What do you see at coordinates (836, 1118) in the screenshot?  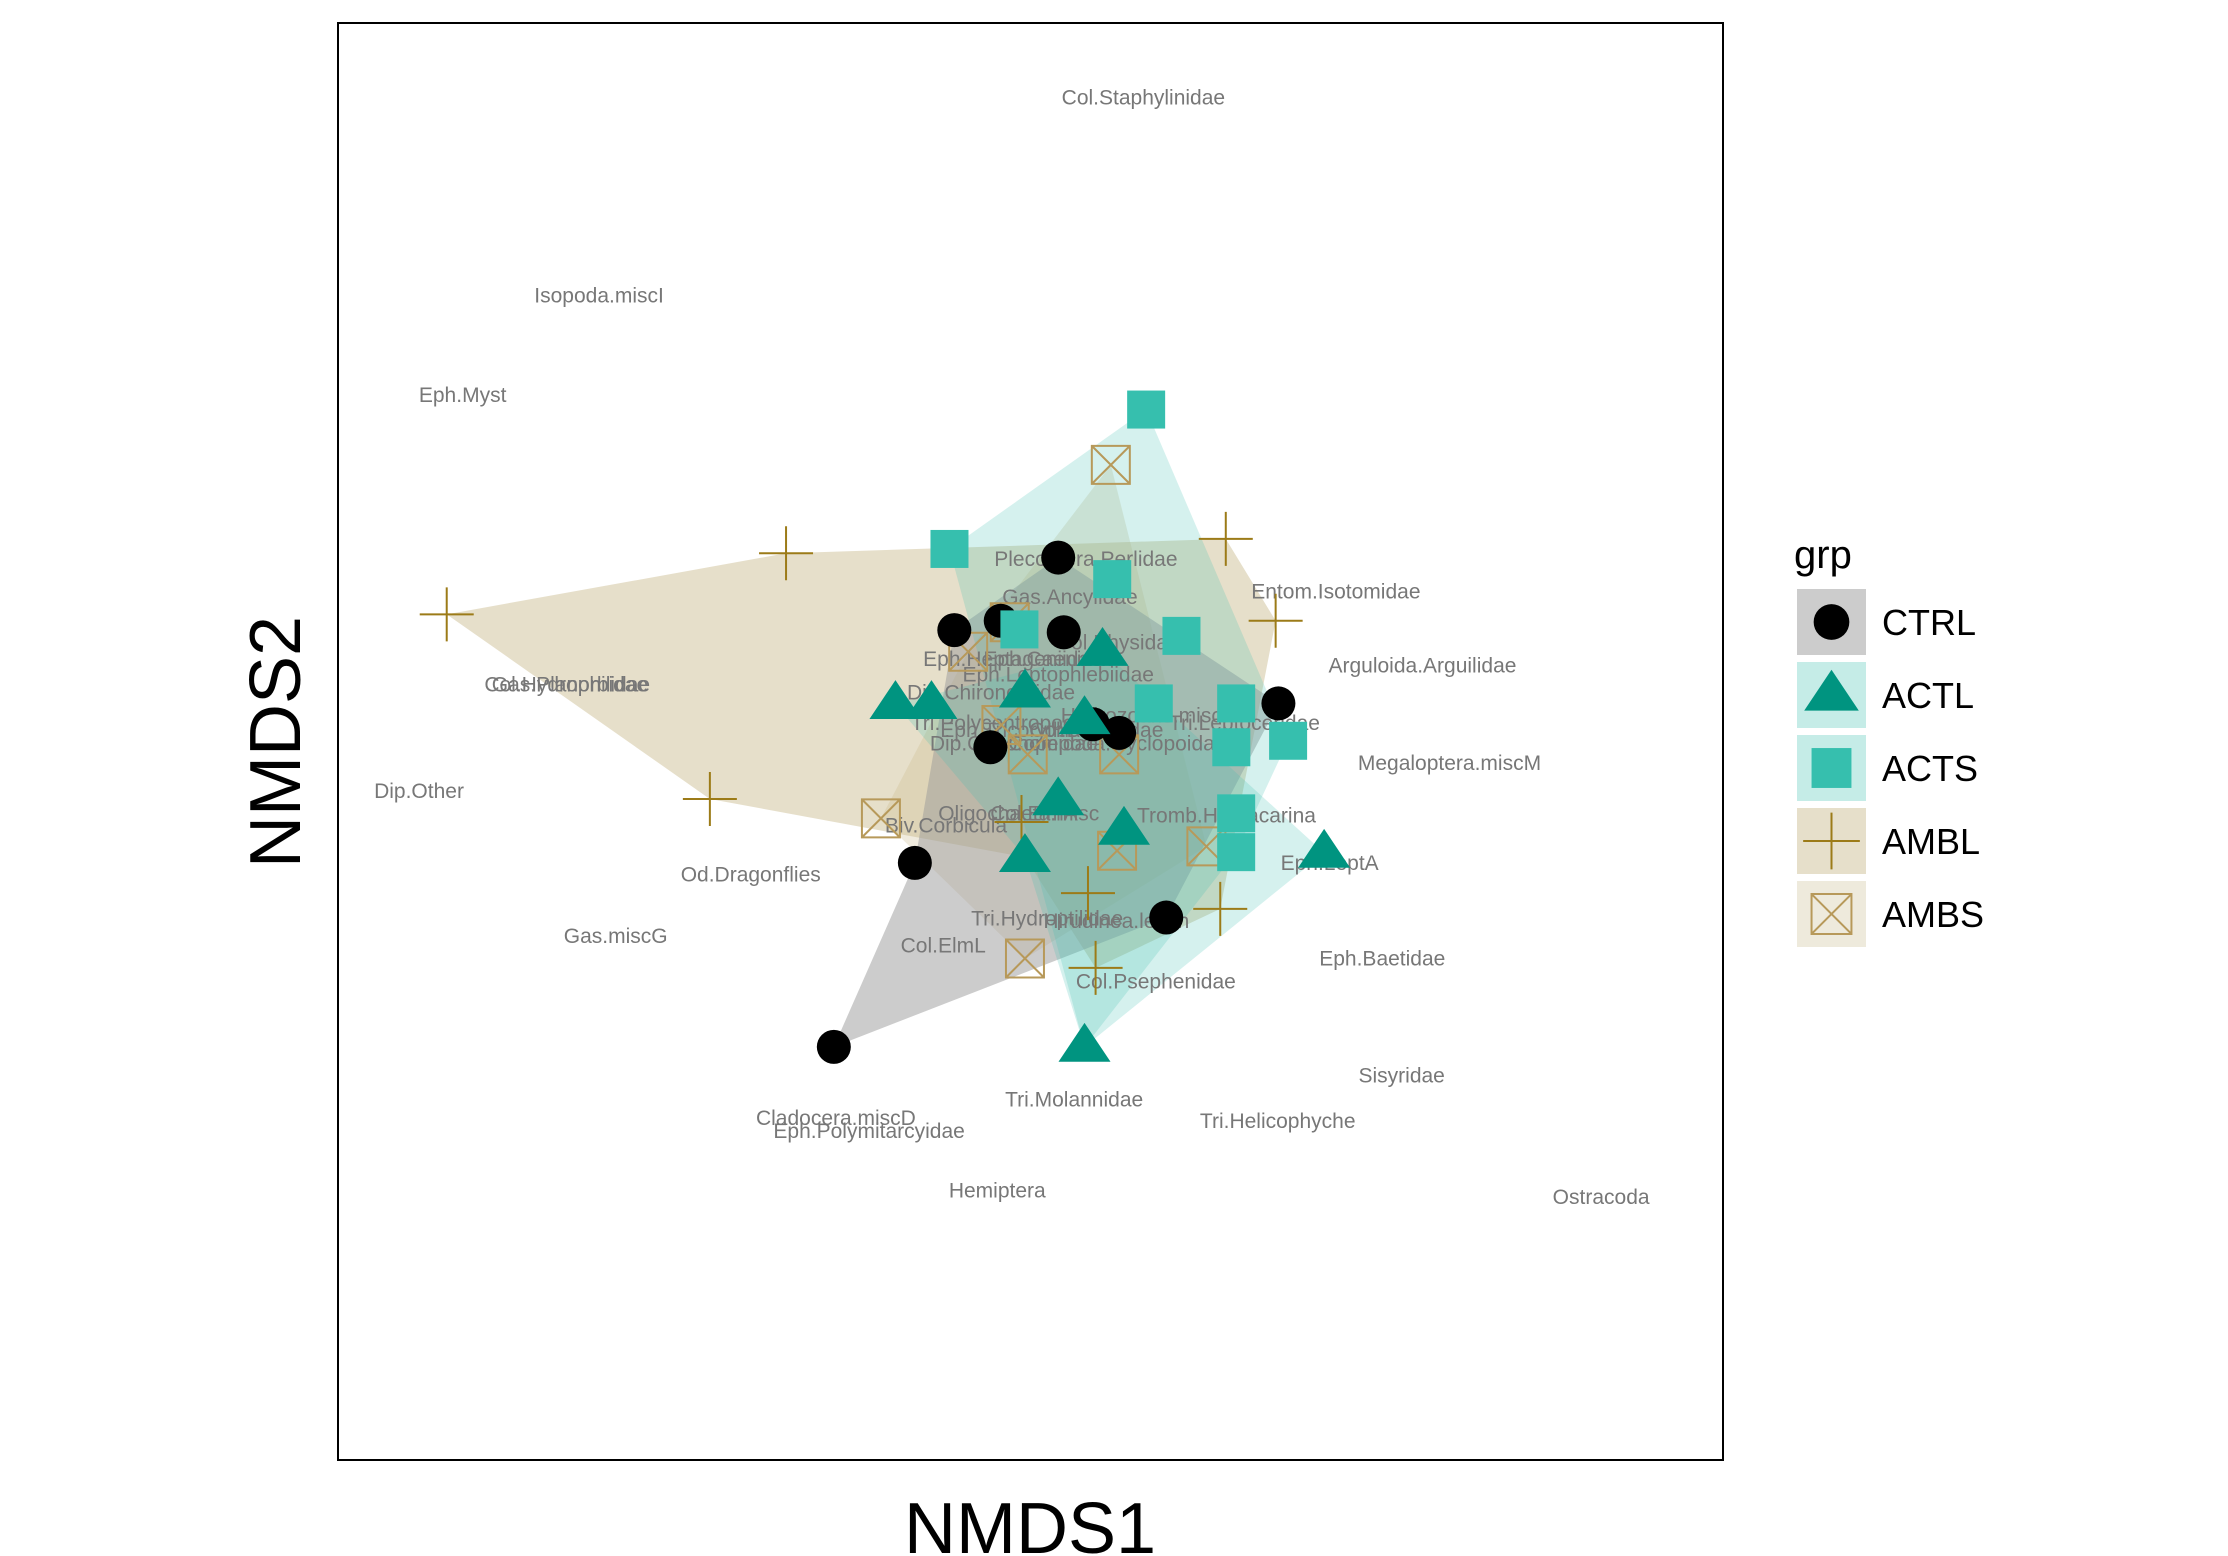 I see `species-label-cladocera-miscd: Cladocera.miscD` at bounding box center [836, 1118].